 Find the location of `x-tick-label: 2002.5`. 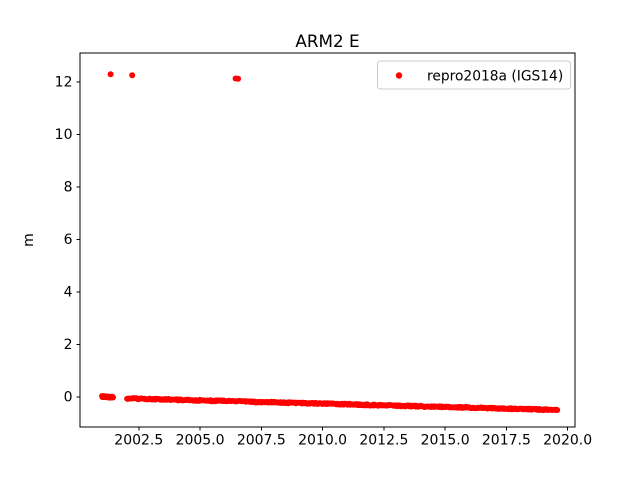

x-tick-label: 2002.5 is located at coordinates (138, 441).